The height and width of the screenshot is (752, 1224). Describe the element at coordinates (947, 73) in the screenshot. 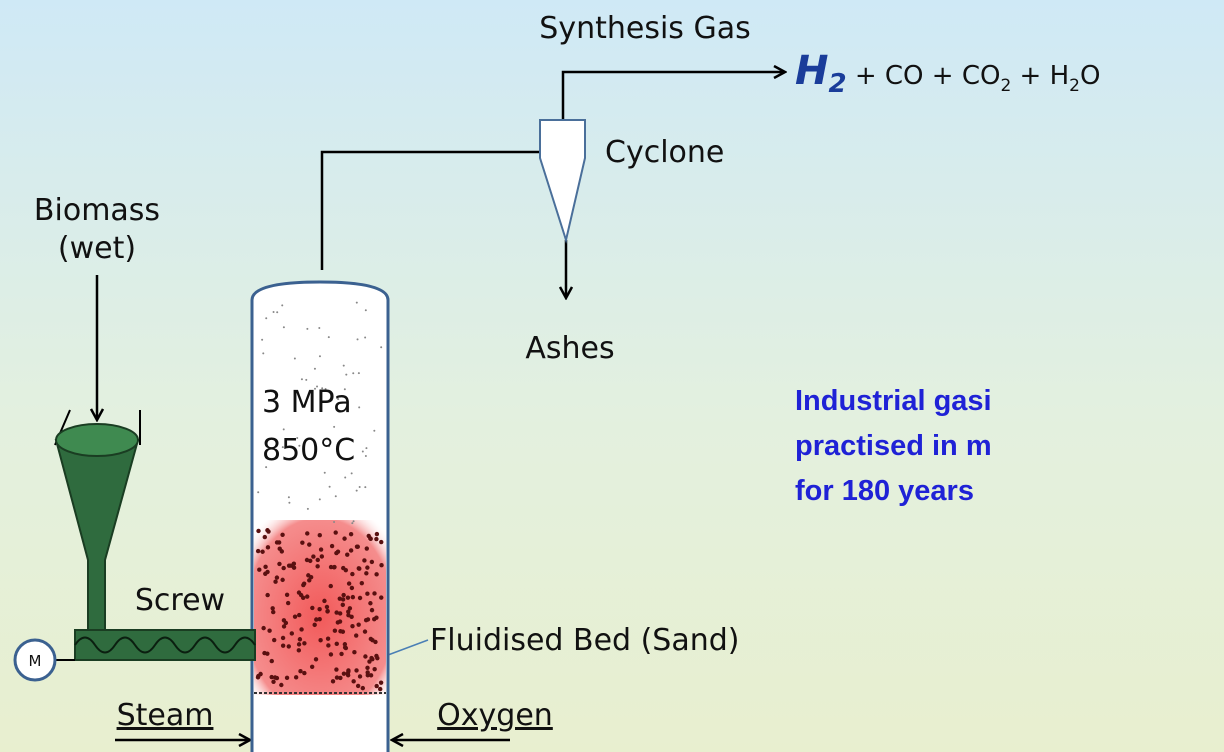

I see `formula: H2 + CO + CO2 + H2O` at that location.